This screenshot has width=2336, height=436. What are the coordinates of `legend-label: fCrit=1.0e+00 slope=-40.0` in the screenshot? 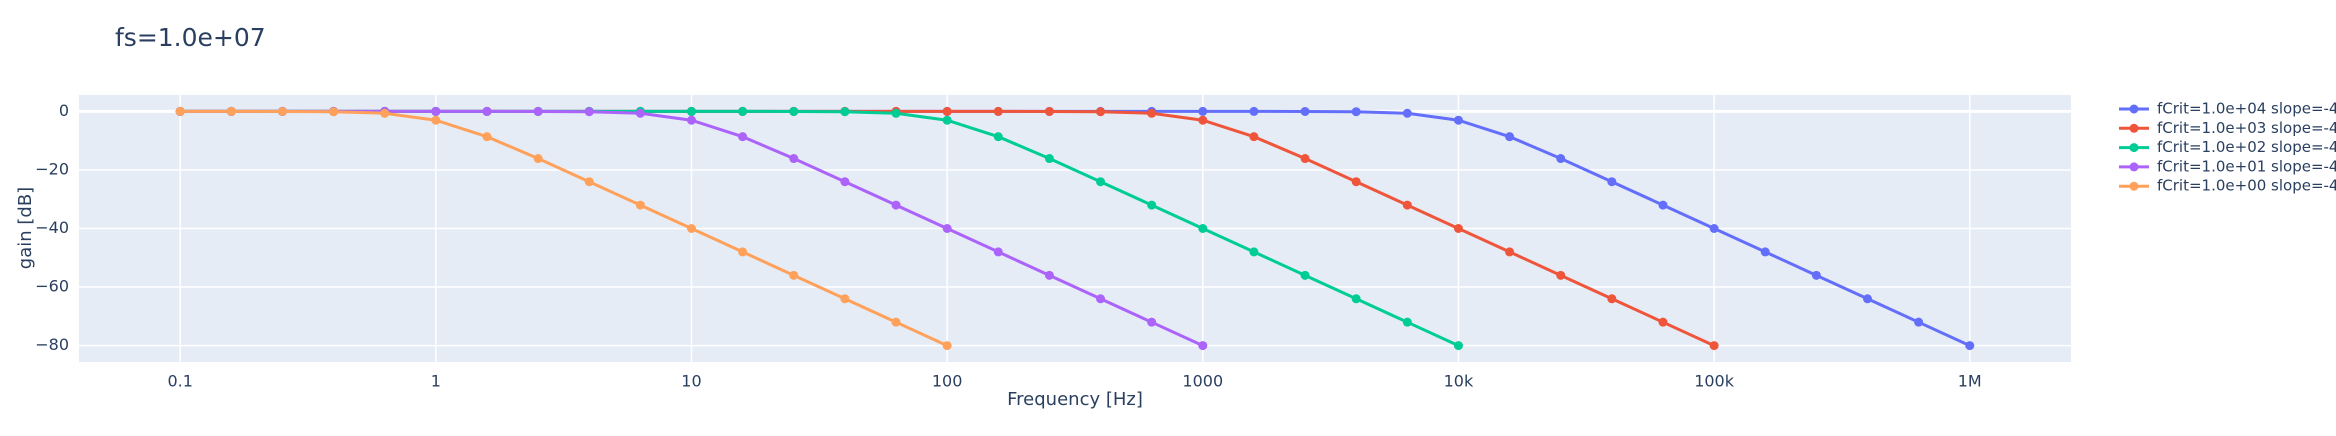 It's located at (2246, 186).